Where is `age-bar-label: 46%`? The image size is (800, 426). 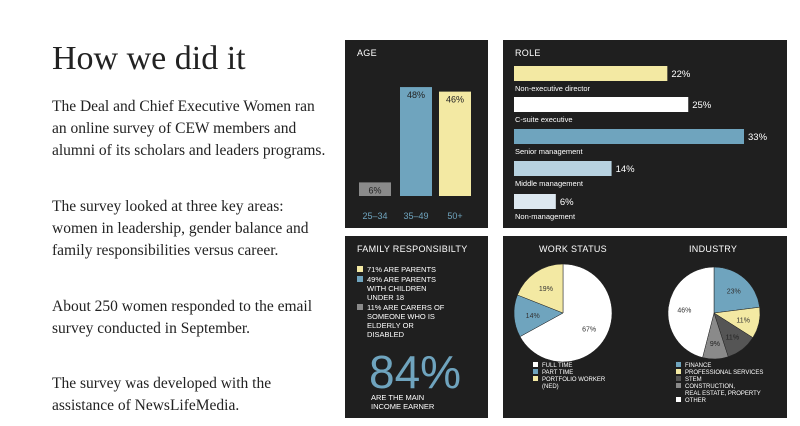
age-bar-label: 46% is located at coordinates (455, 100).